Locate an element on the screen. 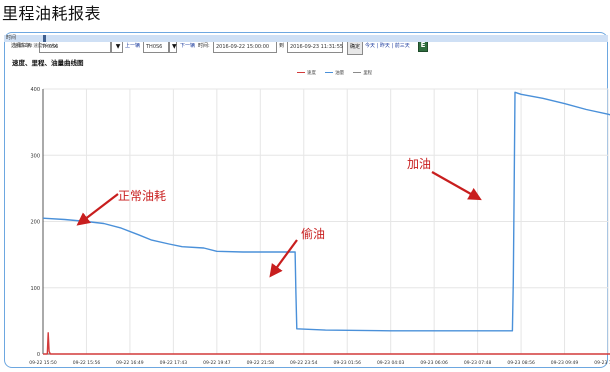  fuel-theft-arrow is located at coordinates (283, 258).